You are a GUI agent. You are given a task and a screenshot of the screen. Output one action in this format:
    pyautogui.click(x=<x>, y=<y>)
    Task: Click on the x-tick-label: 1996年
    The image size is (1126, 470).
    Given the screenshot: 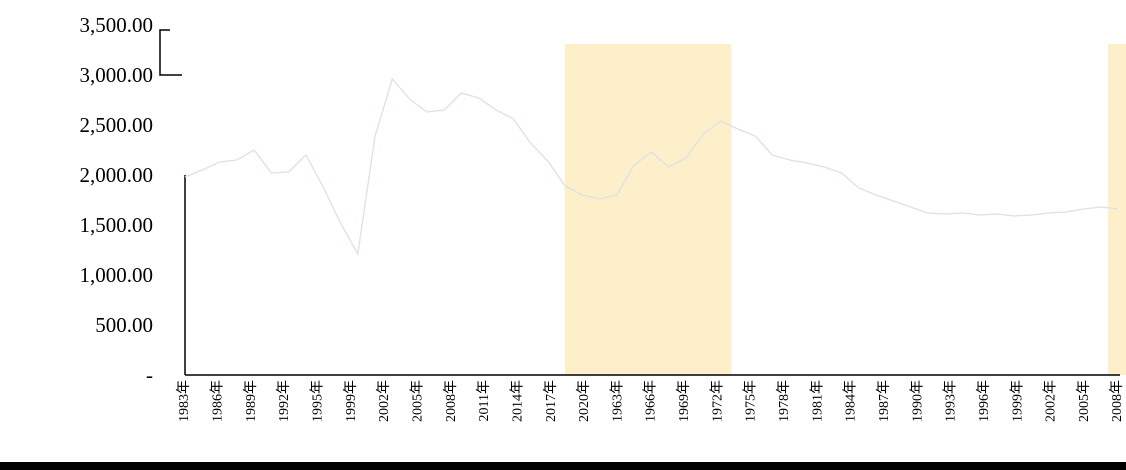 What is the action you would take?
    pyautogui.click(x=984, y=401)
    